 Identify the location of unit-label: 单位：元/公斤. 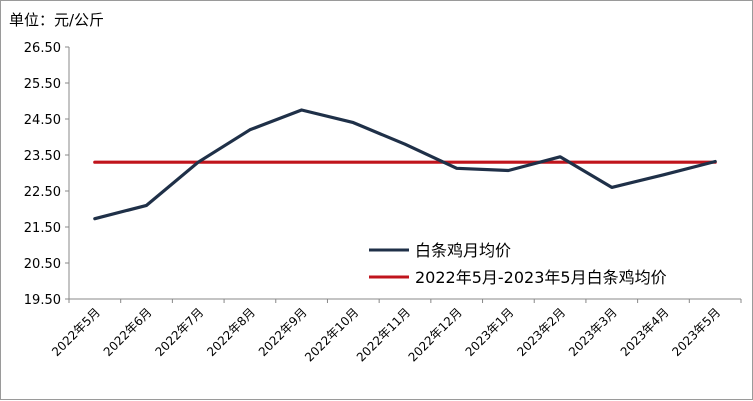
(57, 20).